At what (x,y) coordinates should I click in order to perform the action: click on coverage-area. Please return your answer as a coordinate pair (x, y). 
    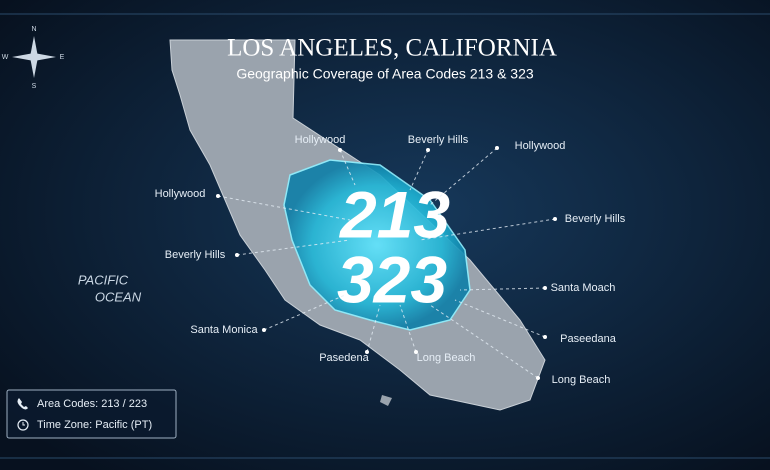
    Looking at the image, I should click on (377, 245).